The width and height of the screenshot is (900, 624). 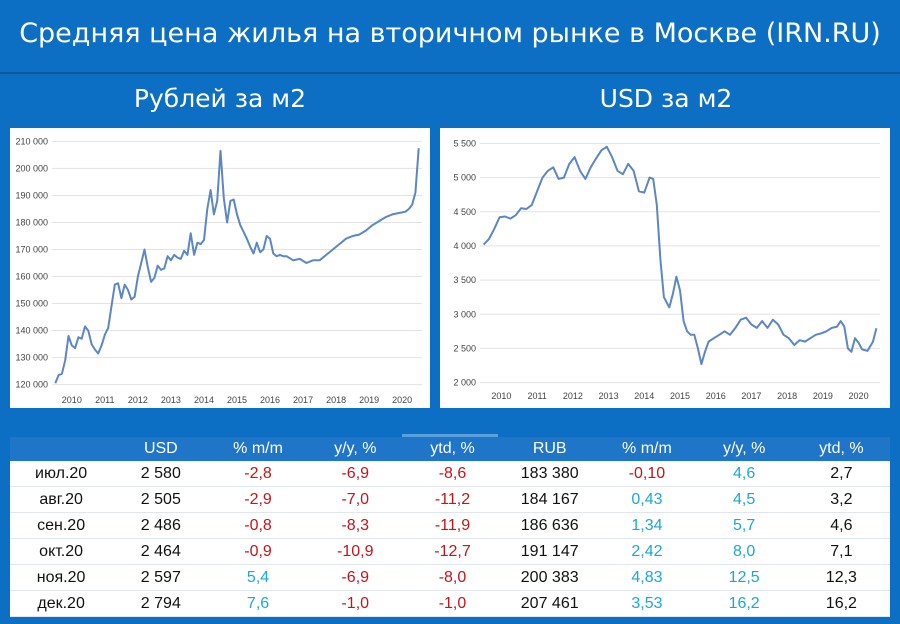 I want to click on usd-chart-title: USD за м2, so click(x=666, y=98).